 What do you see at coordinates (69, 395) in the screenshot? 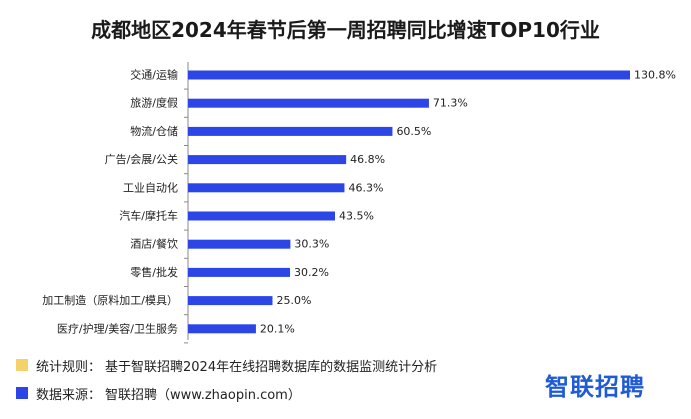
I see `source-label: 数据来源：` at bounding box center [69, 395].